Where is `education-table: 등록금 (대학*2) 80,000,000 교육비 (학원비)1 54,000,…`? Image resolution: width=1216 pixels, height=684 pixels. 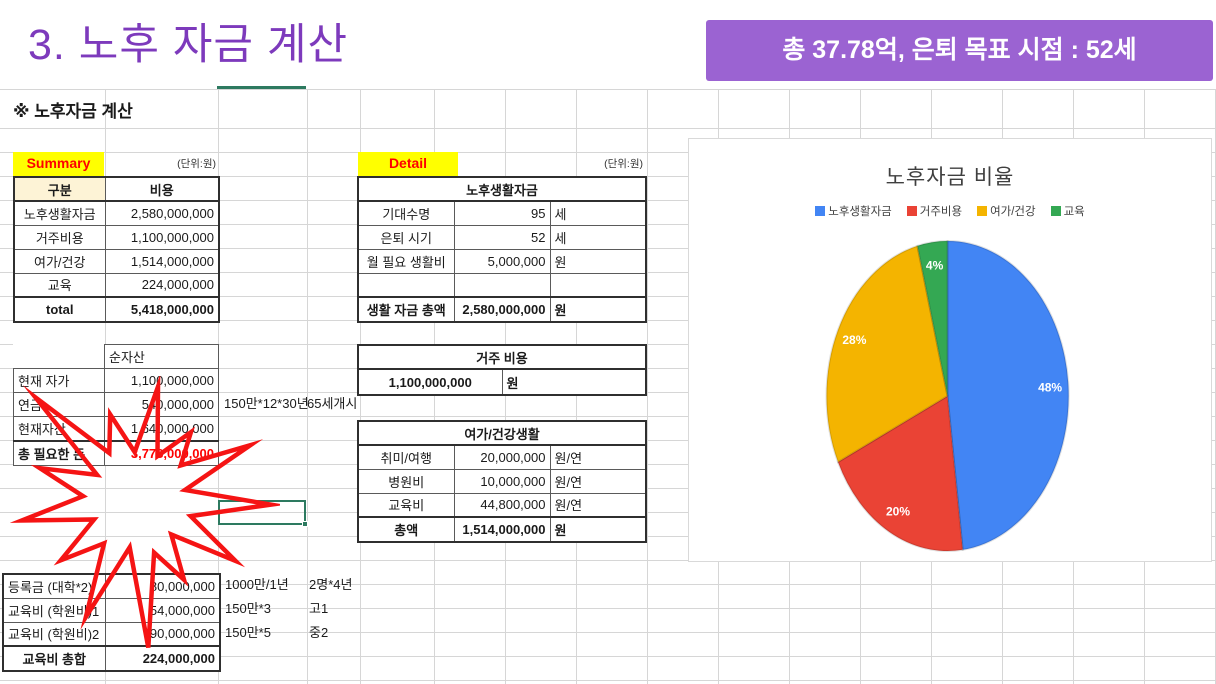 education-table: 등록금 (대학*2) 80,000,000 교육비 (학원비)1 54,000,… is located at coordinates (111, 622).